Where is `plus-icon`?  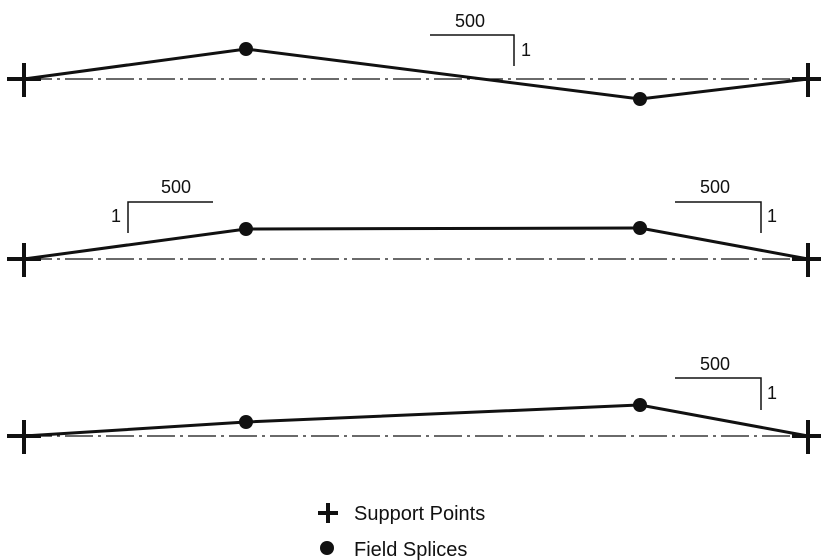 plus-icon is located at coordinates (328, 513).